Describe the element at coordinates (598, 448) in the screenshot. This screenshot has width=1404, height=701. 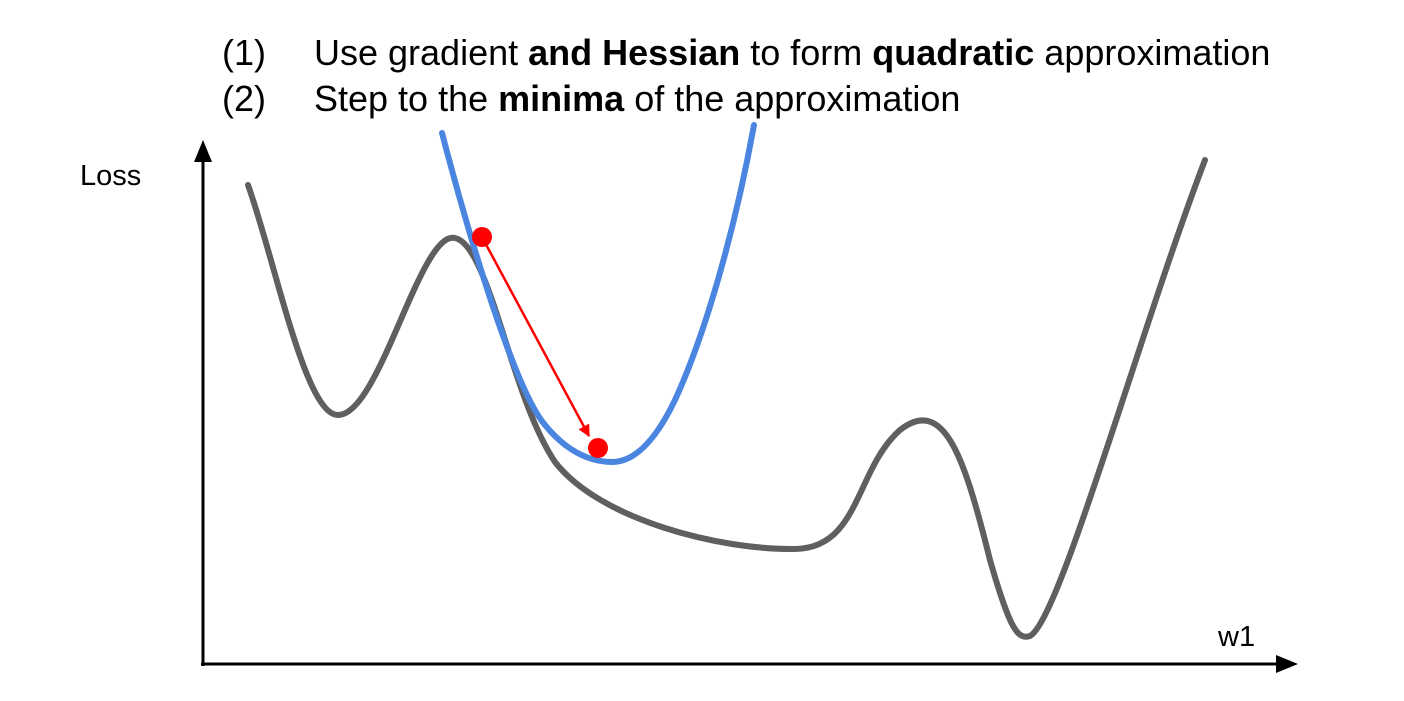
I see `approximation-minimum-point` at that location.